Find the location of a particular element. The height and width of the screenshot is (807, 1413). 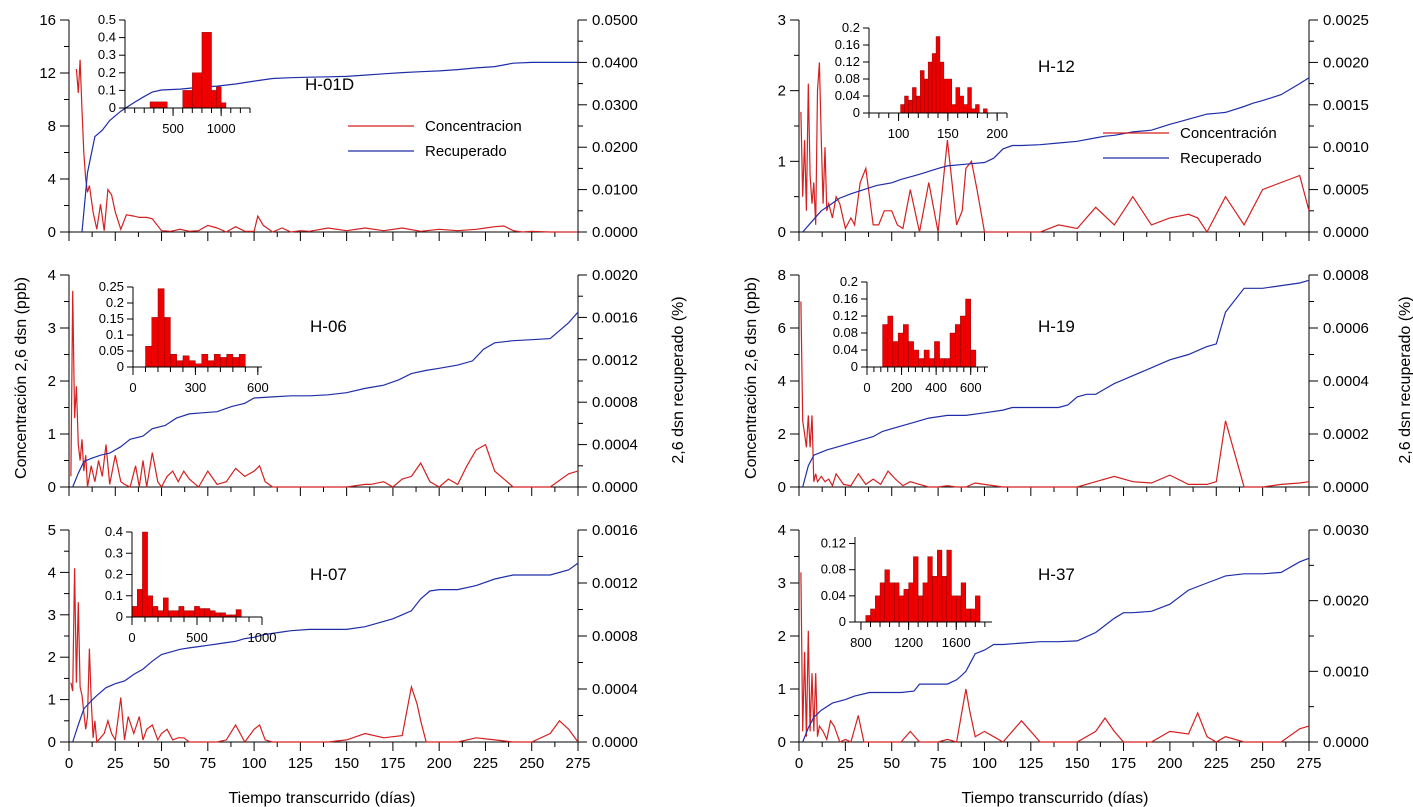

y-left-tick-label: 8 is located at coordinates (782, 275).